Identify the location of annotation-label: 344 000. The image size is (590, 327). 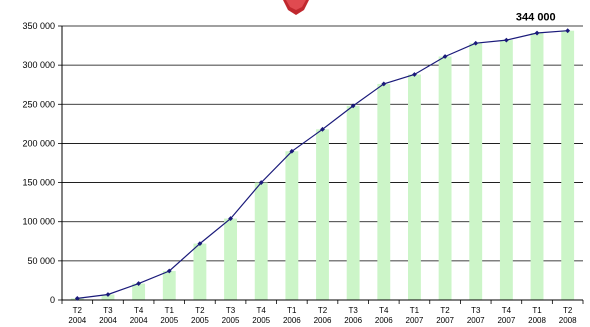
(536, 18).